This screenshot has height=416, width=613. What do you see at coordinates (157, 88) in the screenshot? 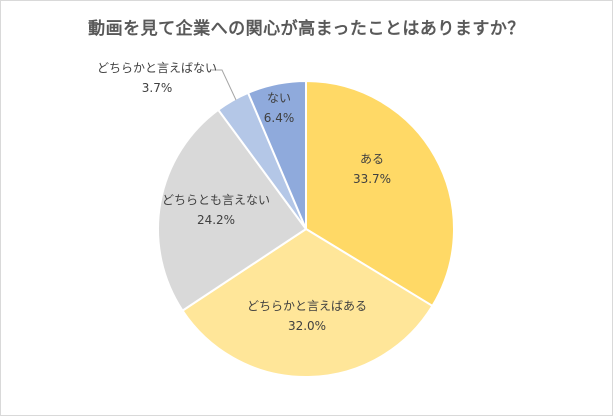
I see `slice-value-4: 3.7%` at bounding box center [157, 88].